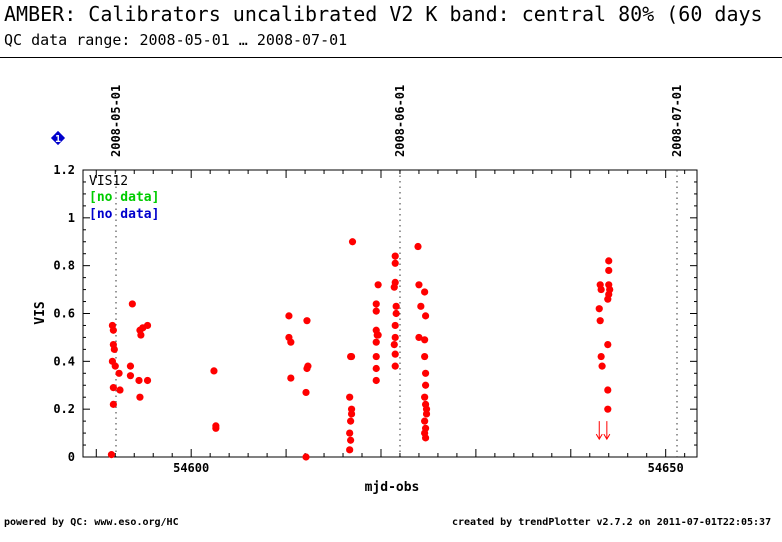  What do you see at coordinates (391, 57) in the screenshot?
I see `header-divider` at bounding box center [391, 57].